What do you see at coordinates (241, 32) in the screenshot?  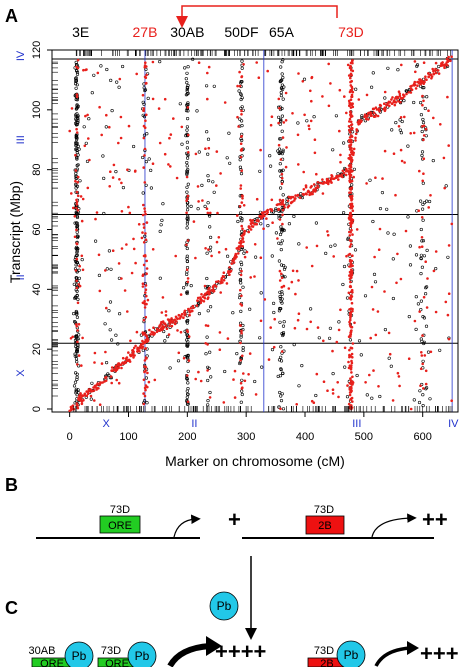 I see `hotspot-label: 50DF` at bounding box center [241, 32].